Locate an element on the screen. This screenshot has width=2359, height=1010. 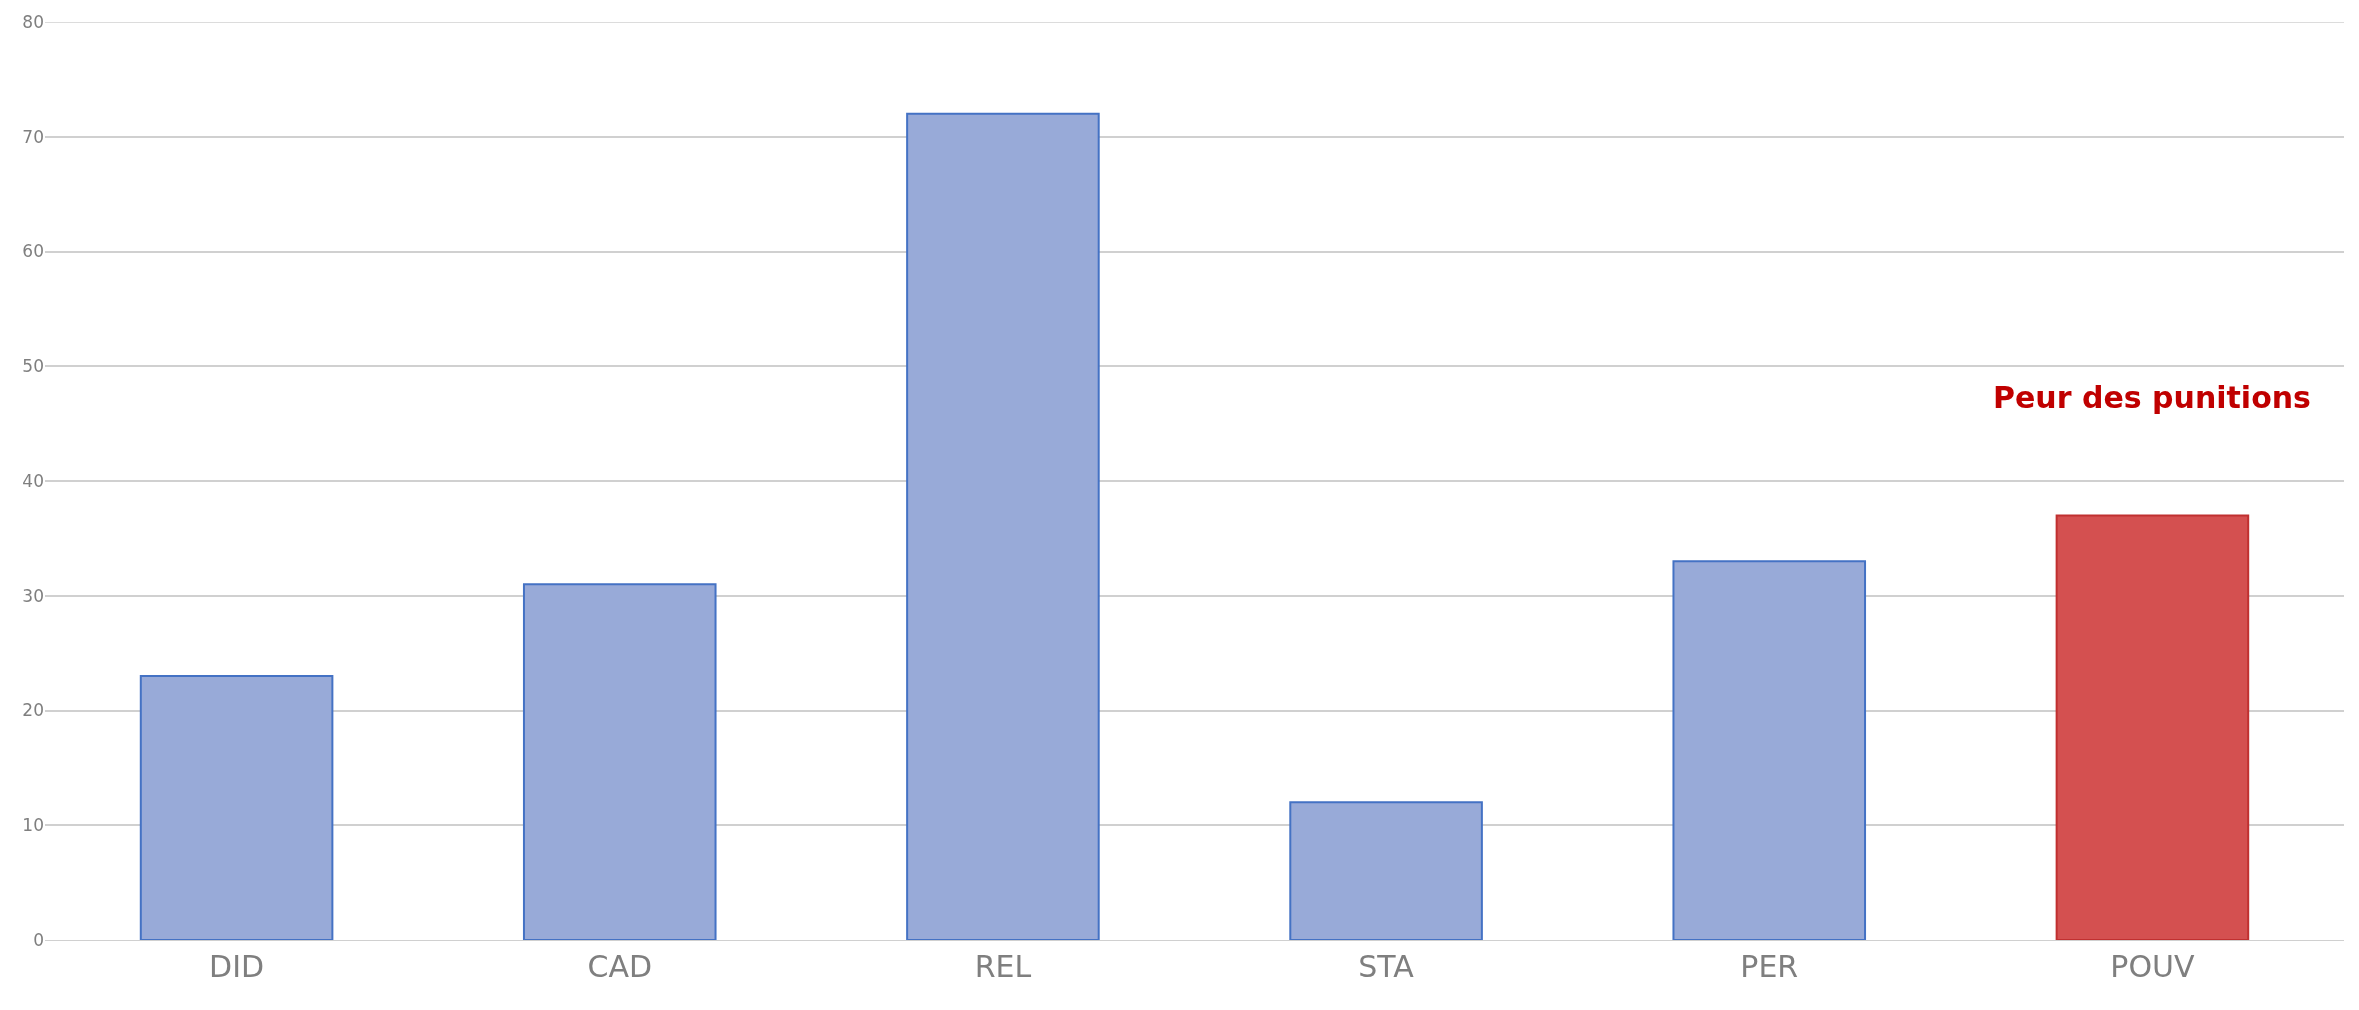
x-tick-label: DID is located at coordinates (237, 966).